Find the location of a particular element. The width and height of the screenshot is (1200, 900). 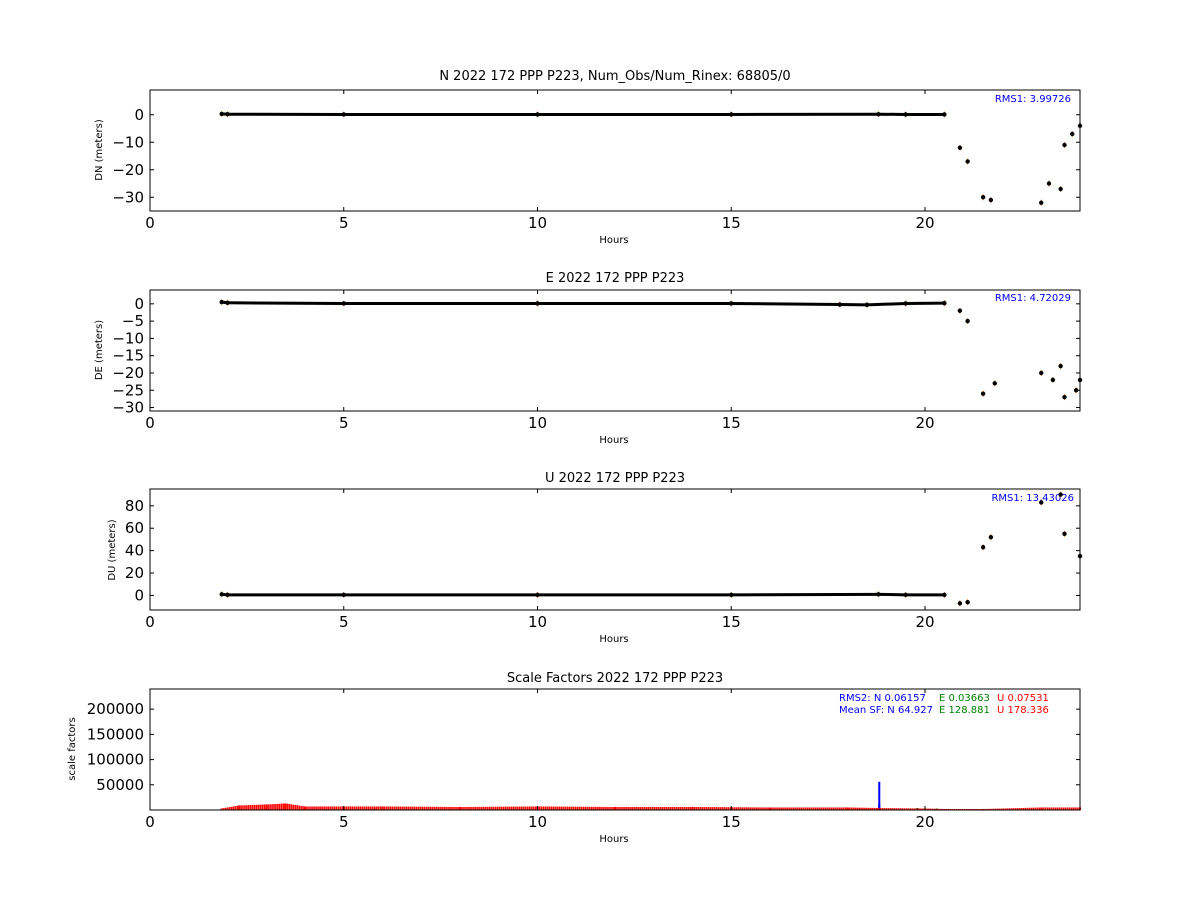

panel-sf-title: Scale Factors 2022 172 PPP P223 is located at coordinates (615, 678).